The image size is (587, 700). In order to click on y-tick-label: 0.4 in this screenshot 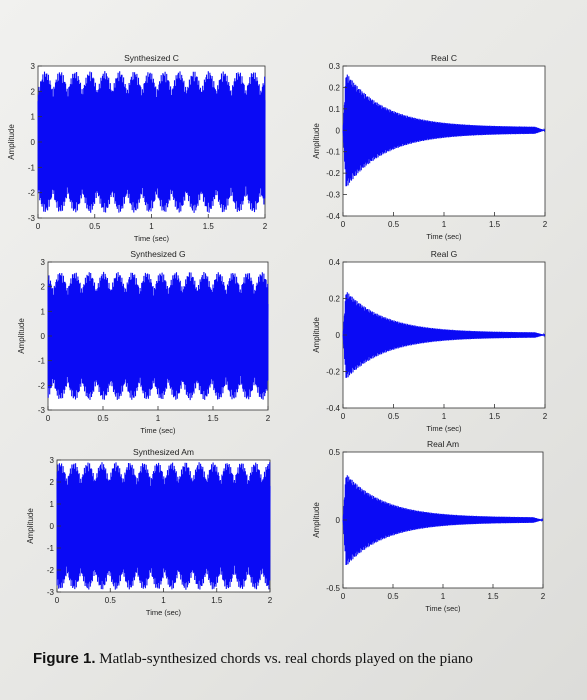, I will do `click(335, 262)`.